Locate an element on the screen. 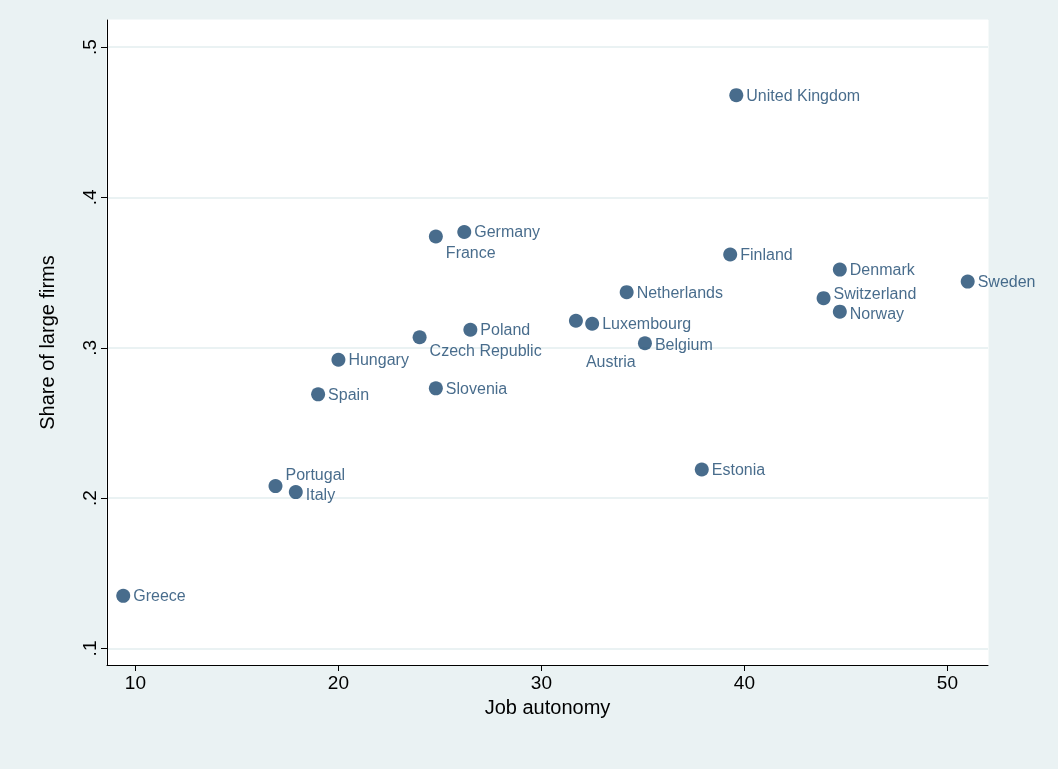  annotation: Poland is located at coordinates (505, 330).